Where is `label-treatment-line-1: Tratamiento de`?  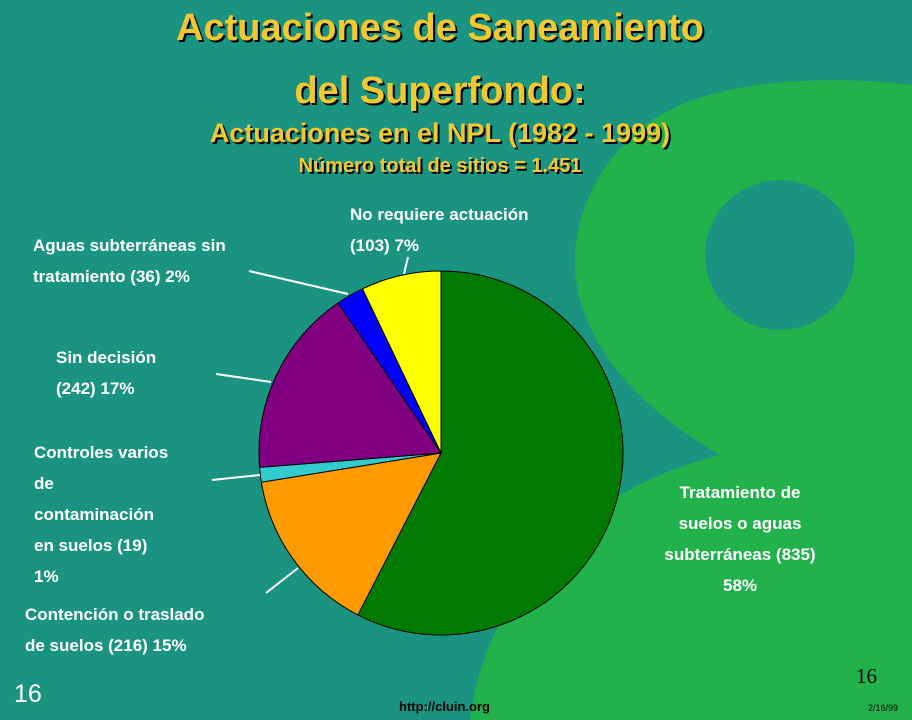
label-treatment-line-1: Tratamiento de is located at coordinates (740, 492).